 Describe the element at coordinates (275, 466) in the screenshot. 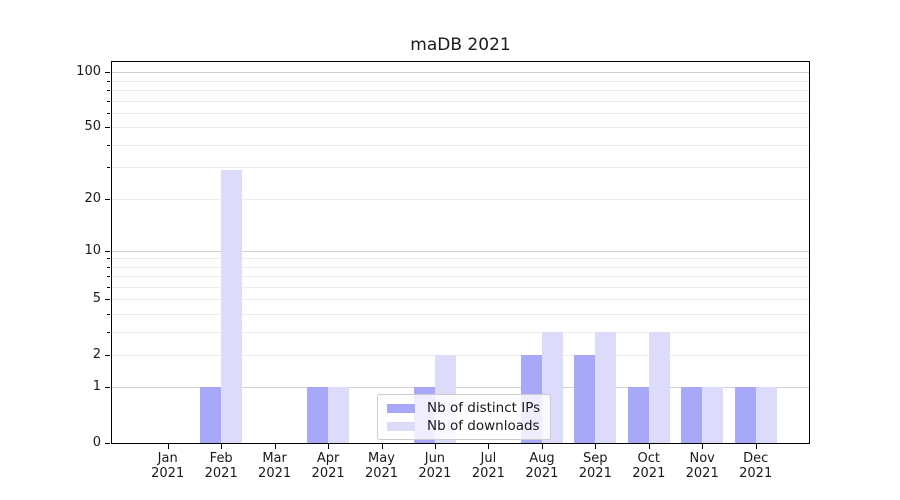

I see `x-tick-label-mar: Mar 2021` at that location.